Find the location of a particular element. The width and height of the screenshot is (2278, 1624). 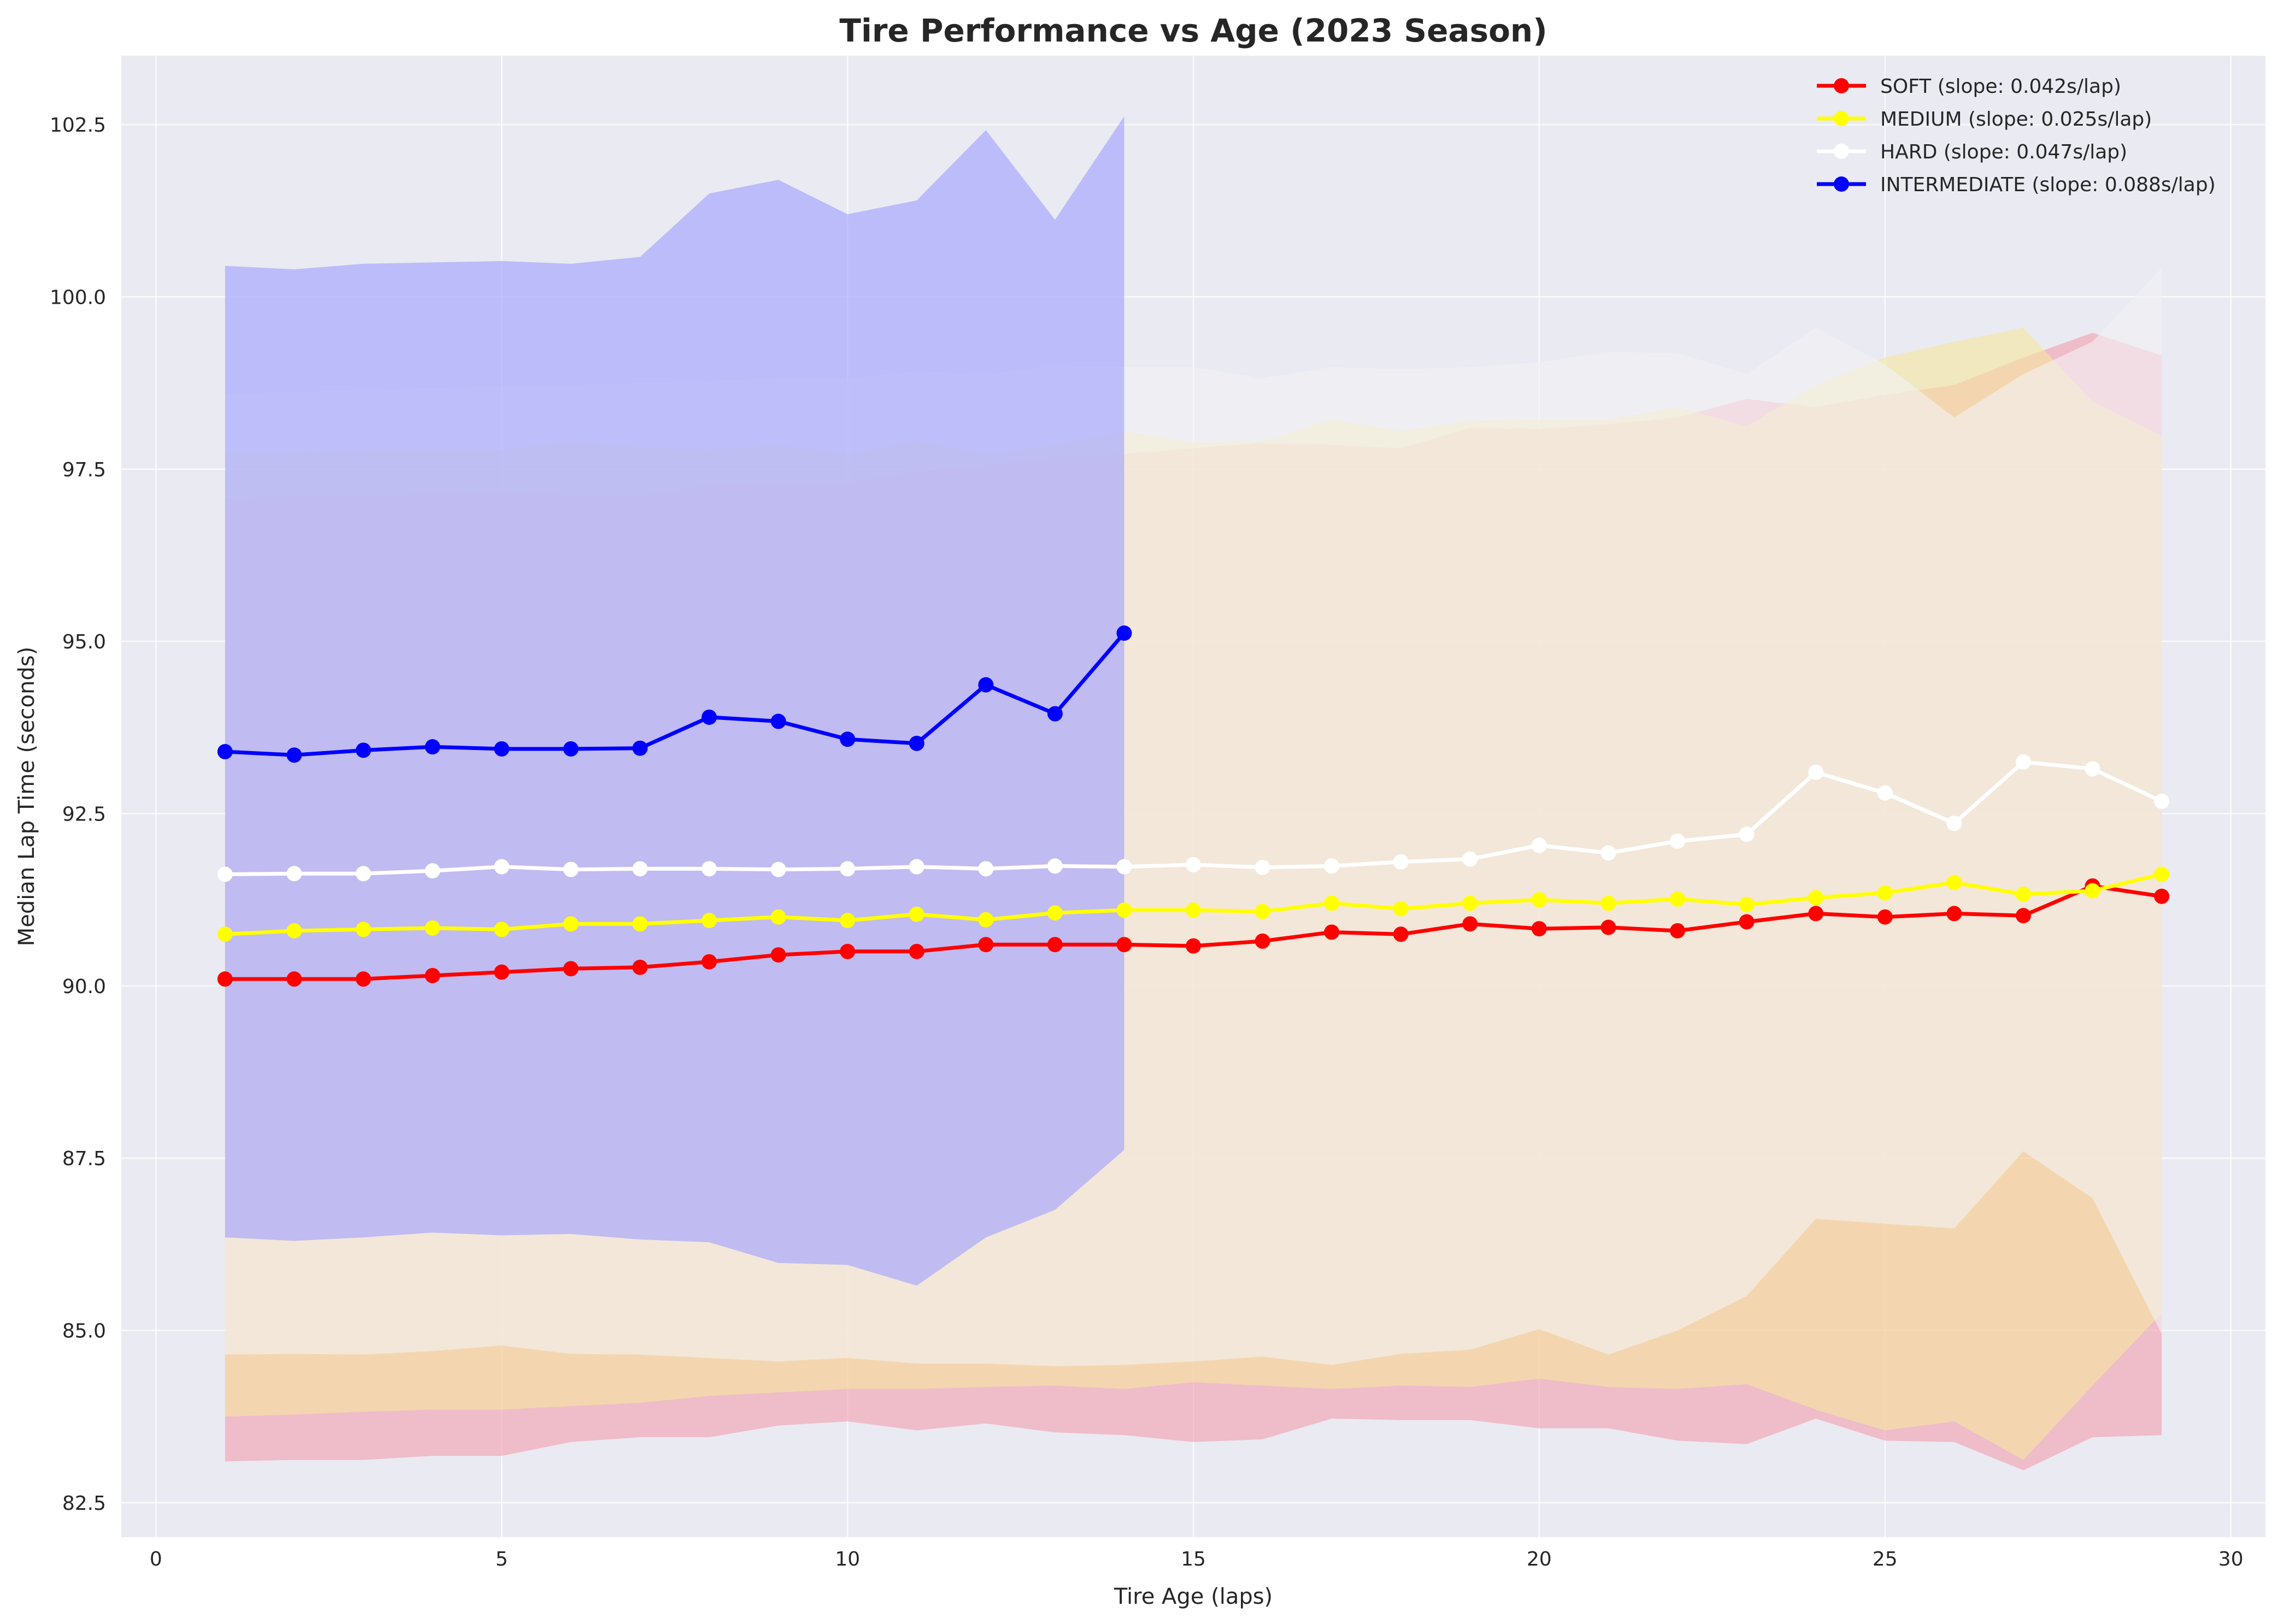

y-tick-label: 97.5 is located at coordinates (84, 470).